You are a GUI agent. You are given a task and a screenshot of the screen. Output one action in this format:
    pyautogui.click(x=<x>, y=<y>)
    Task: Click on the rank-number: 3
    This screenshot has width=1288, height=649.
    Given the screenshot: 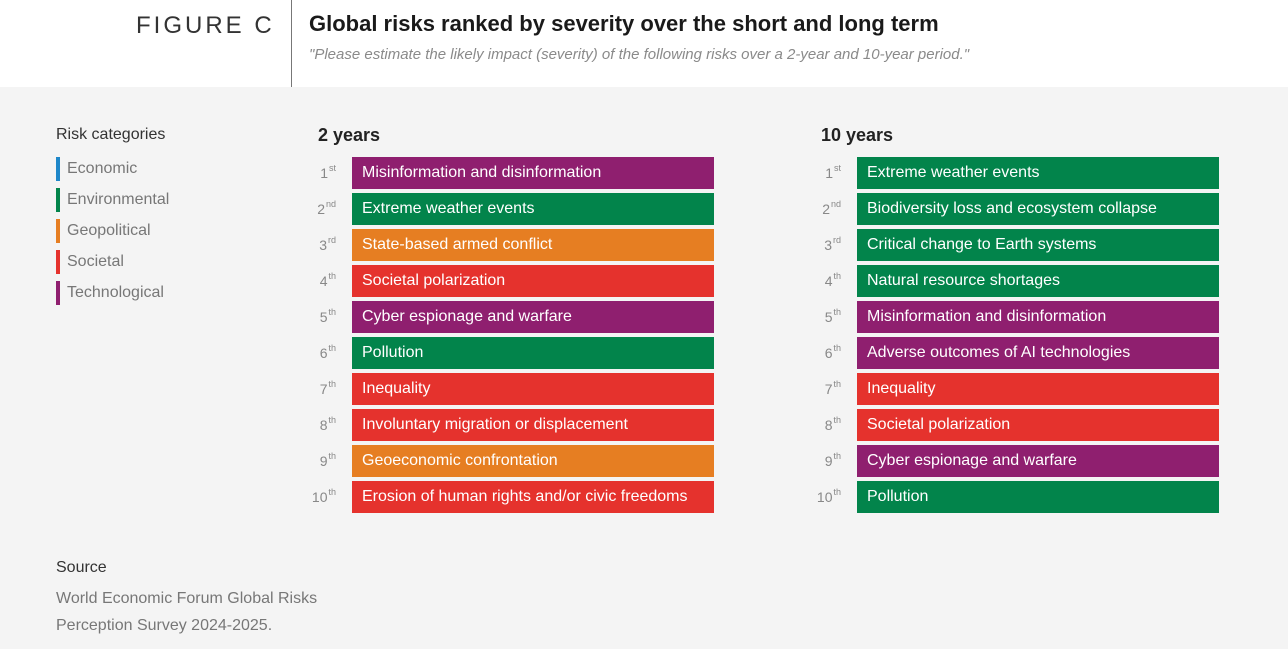 What is the action you would take?
    pyautogui.click(x=323, y=245)
    